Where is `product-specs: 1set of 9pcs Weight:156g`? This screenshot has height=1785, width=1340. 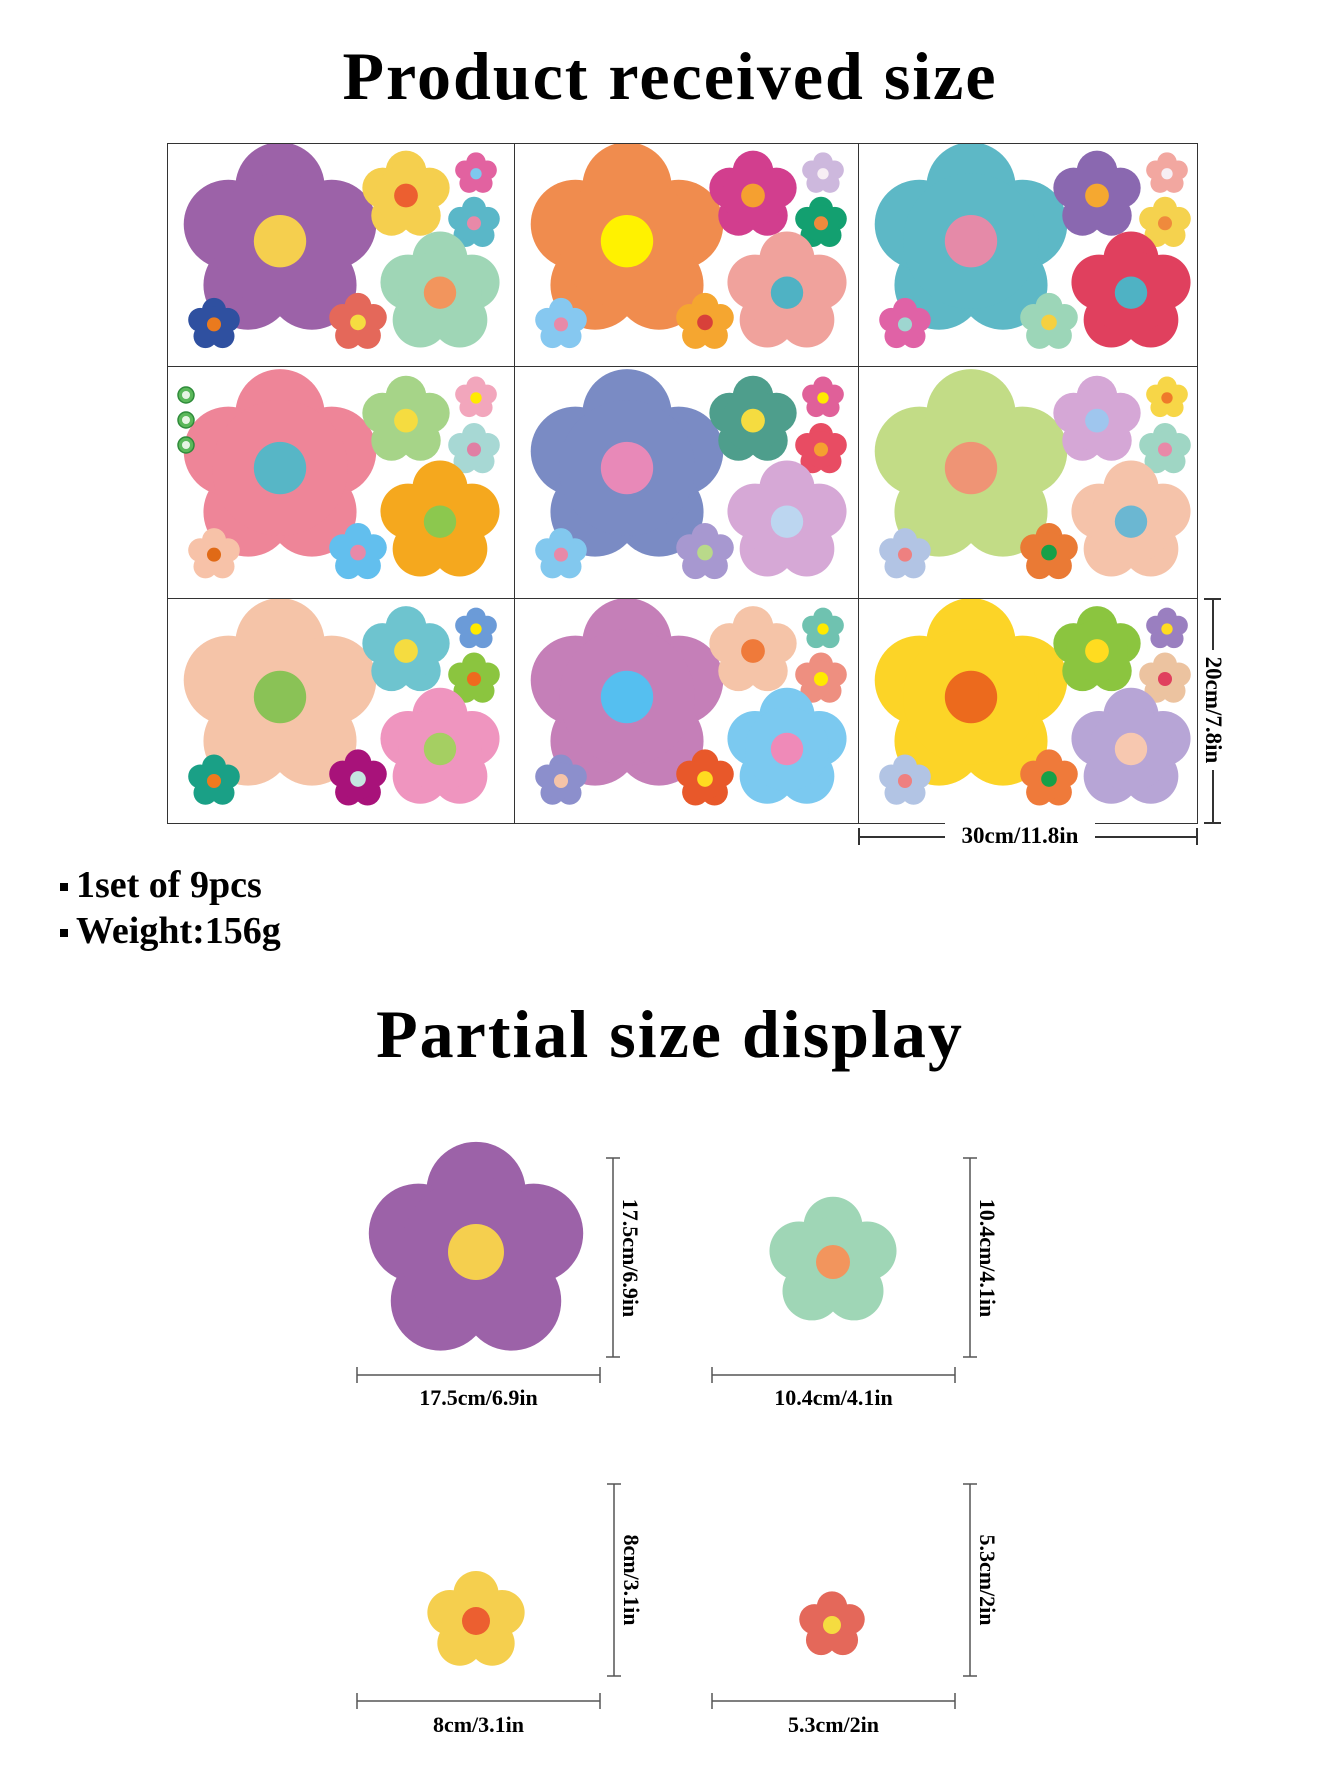
product-specs: 1set of 9pcs Weight:156g is located at coordinates (170, 908).